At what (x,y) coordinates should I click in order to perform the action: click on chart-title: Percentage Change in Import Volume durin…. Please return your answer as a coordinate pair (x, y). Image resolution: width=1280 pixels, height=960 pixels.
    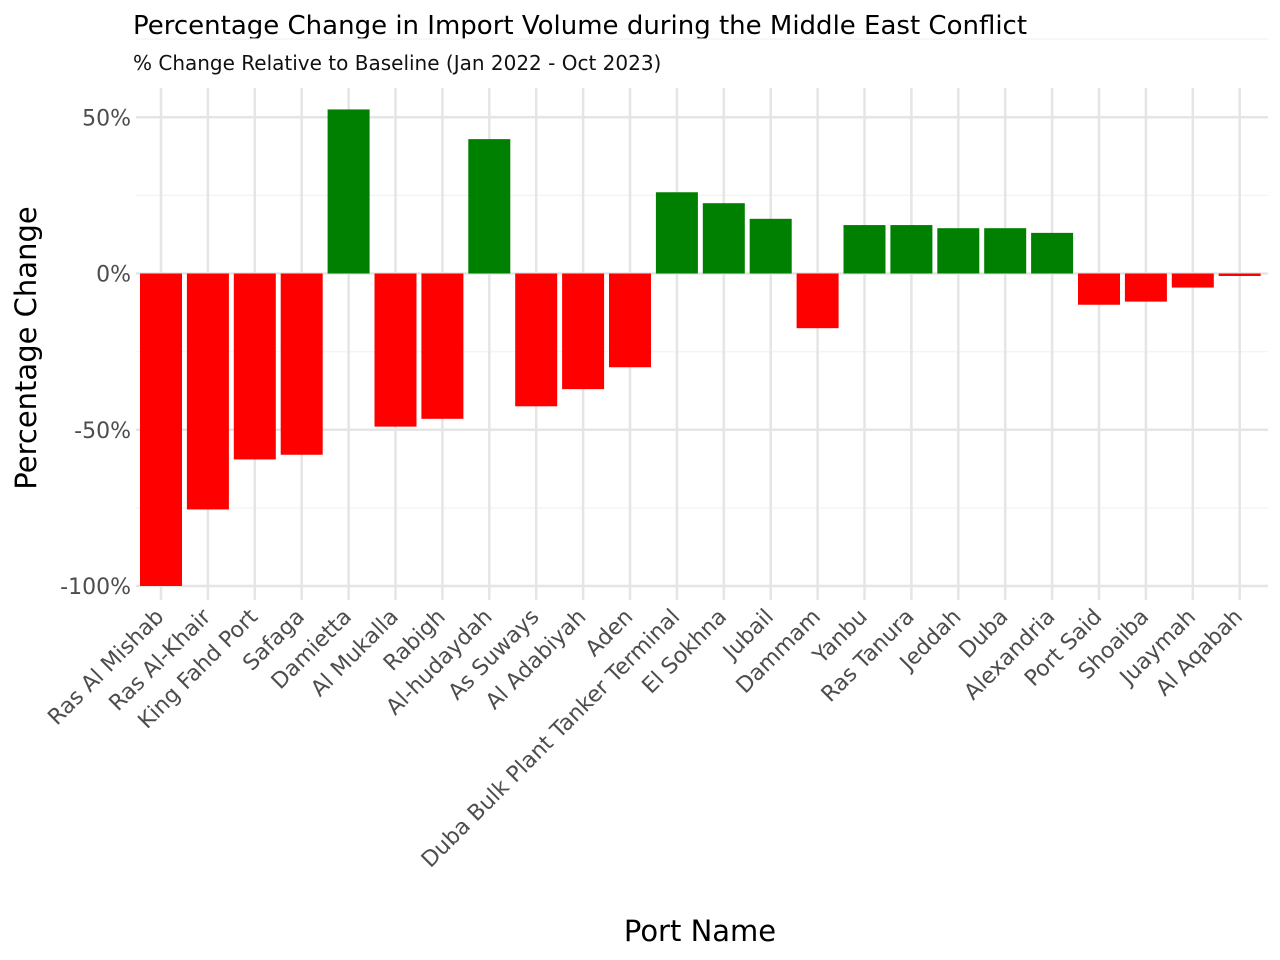
    Looking at the image, I should click on (580, 26).